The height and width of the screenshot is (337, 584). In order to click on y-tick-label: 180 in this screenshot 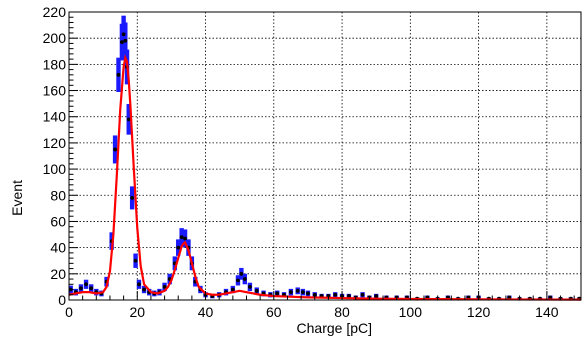, I will do `click(55, 64)`.